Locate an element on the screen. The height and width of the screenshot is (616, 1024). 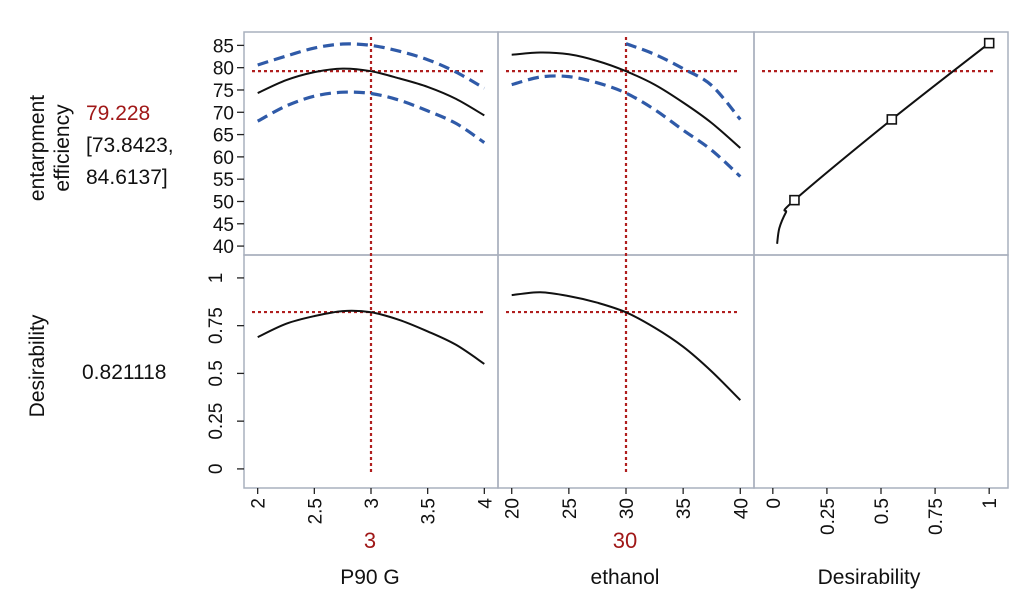
x-tick-label: 3 is located at coordinates (372, 503).